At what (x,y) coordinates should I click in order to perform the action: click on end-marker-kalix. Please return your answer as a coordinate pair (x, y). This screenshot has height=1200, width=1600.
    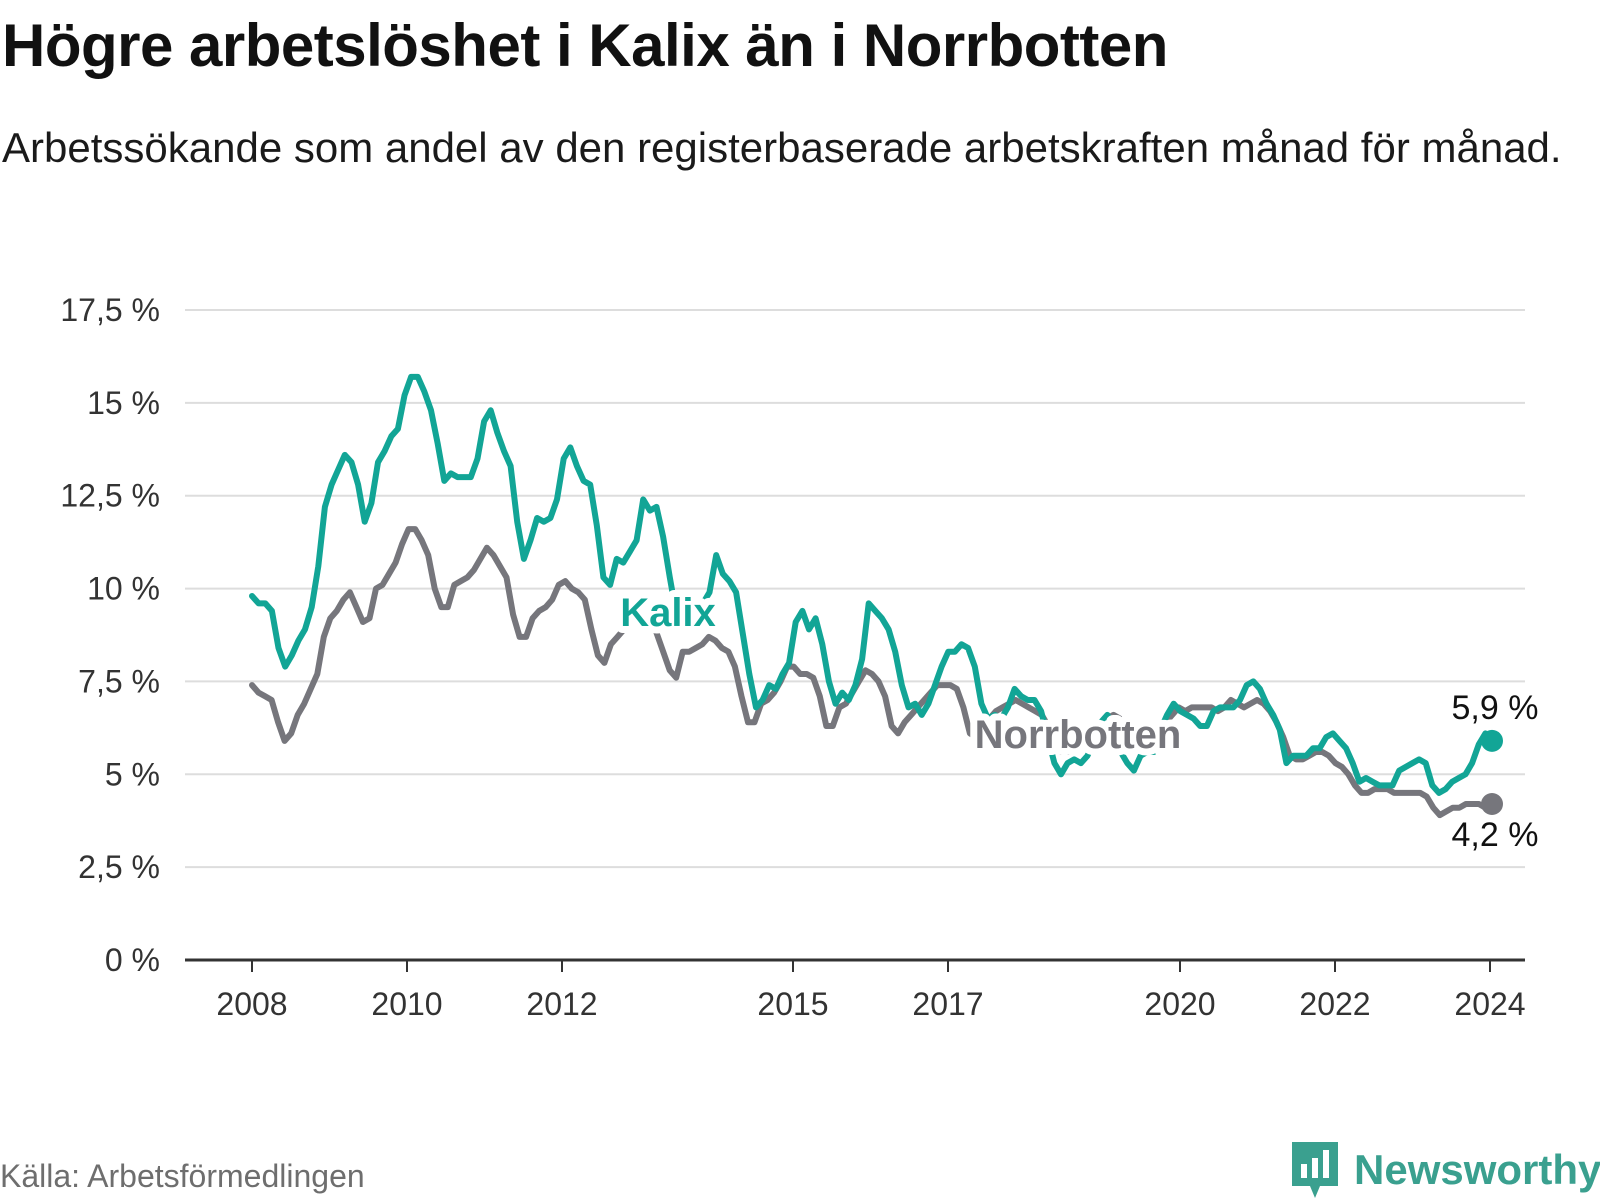
    Looking at the image, I should click on (1492, 740).